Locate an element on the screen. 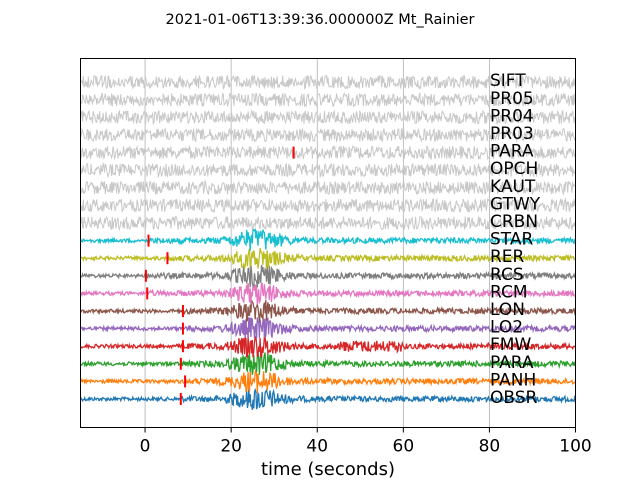 This screenshot has width=640, height=484. station-label: OPCH is located at coordinates (514, 169).